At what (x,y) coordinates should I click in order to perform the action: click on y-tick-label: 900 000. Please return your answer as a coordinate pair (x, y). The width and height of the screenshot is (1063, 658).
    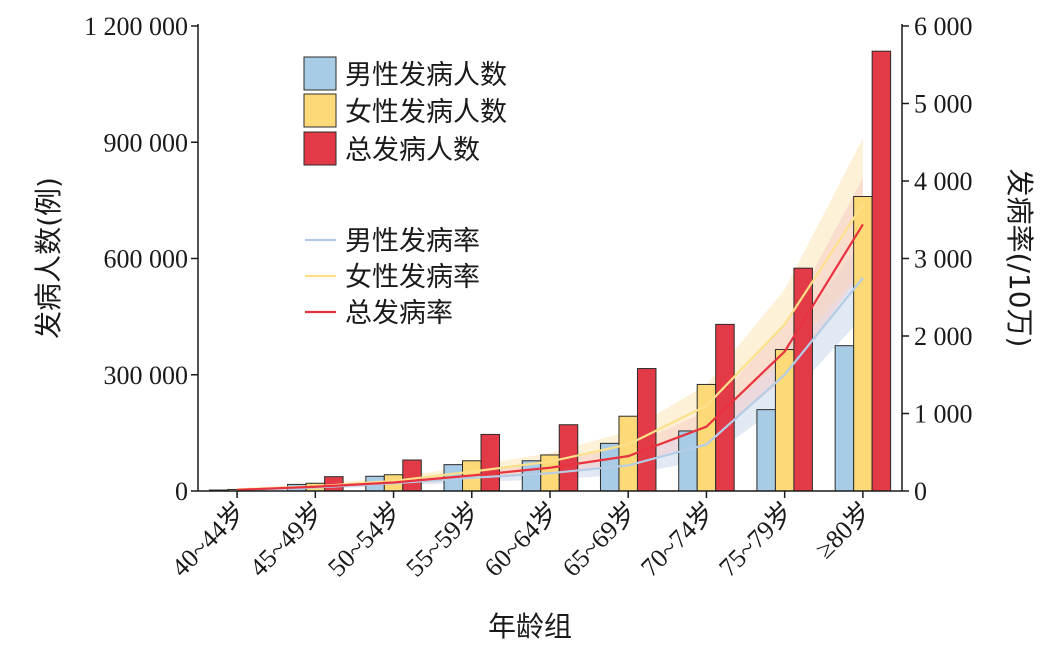
    Looking at the image, I should click on (146, 142).